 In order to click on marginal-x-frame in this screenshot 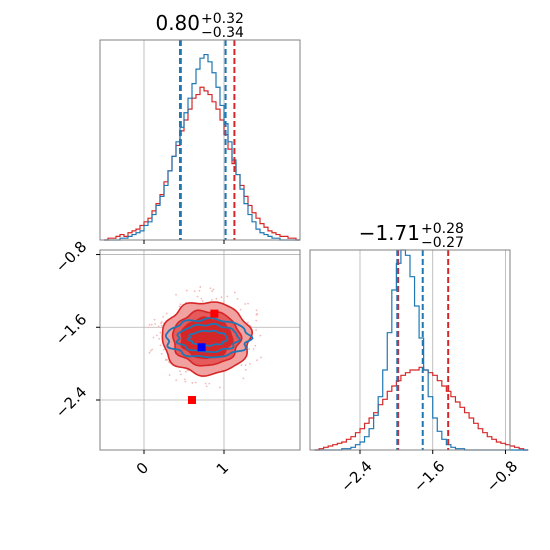, I will do `click(200, 140)`.